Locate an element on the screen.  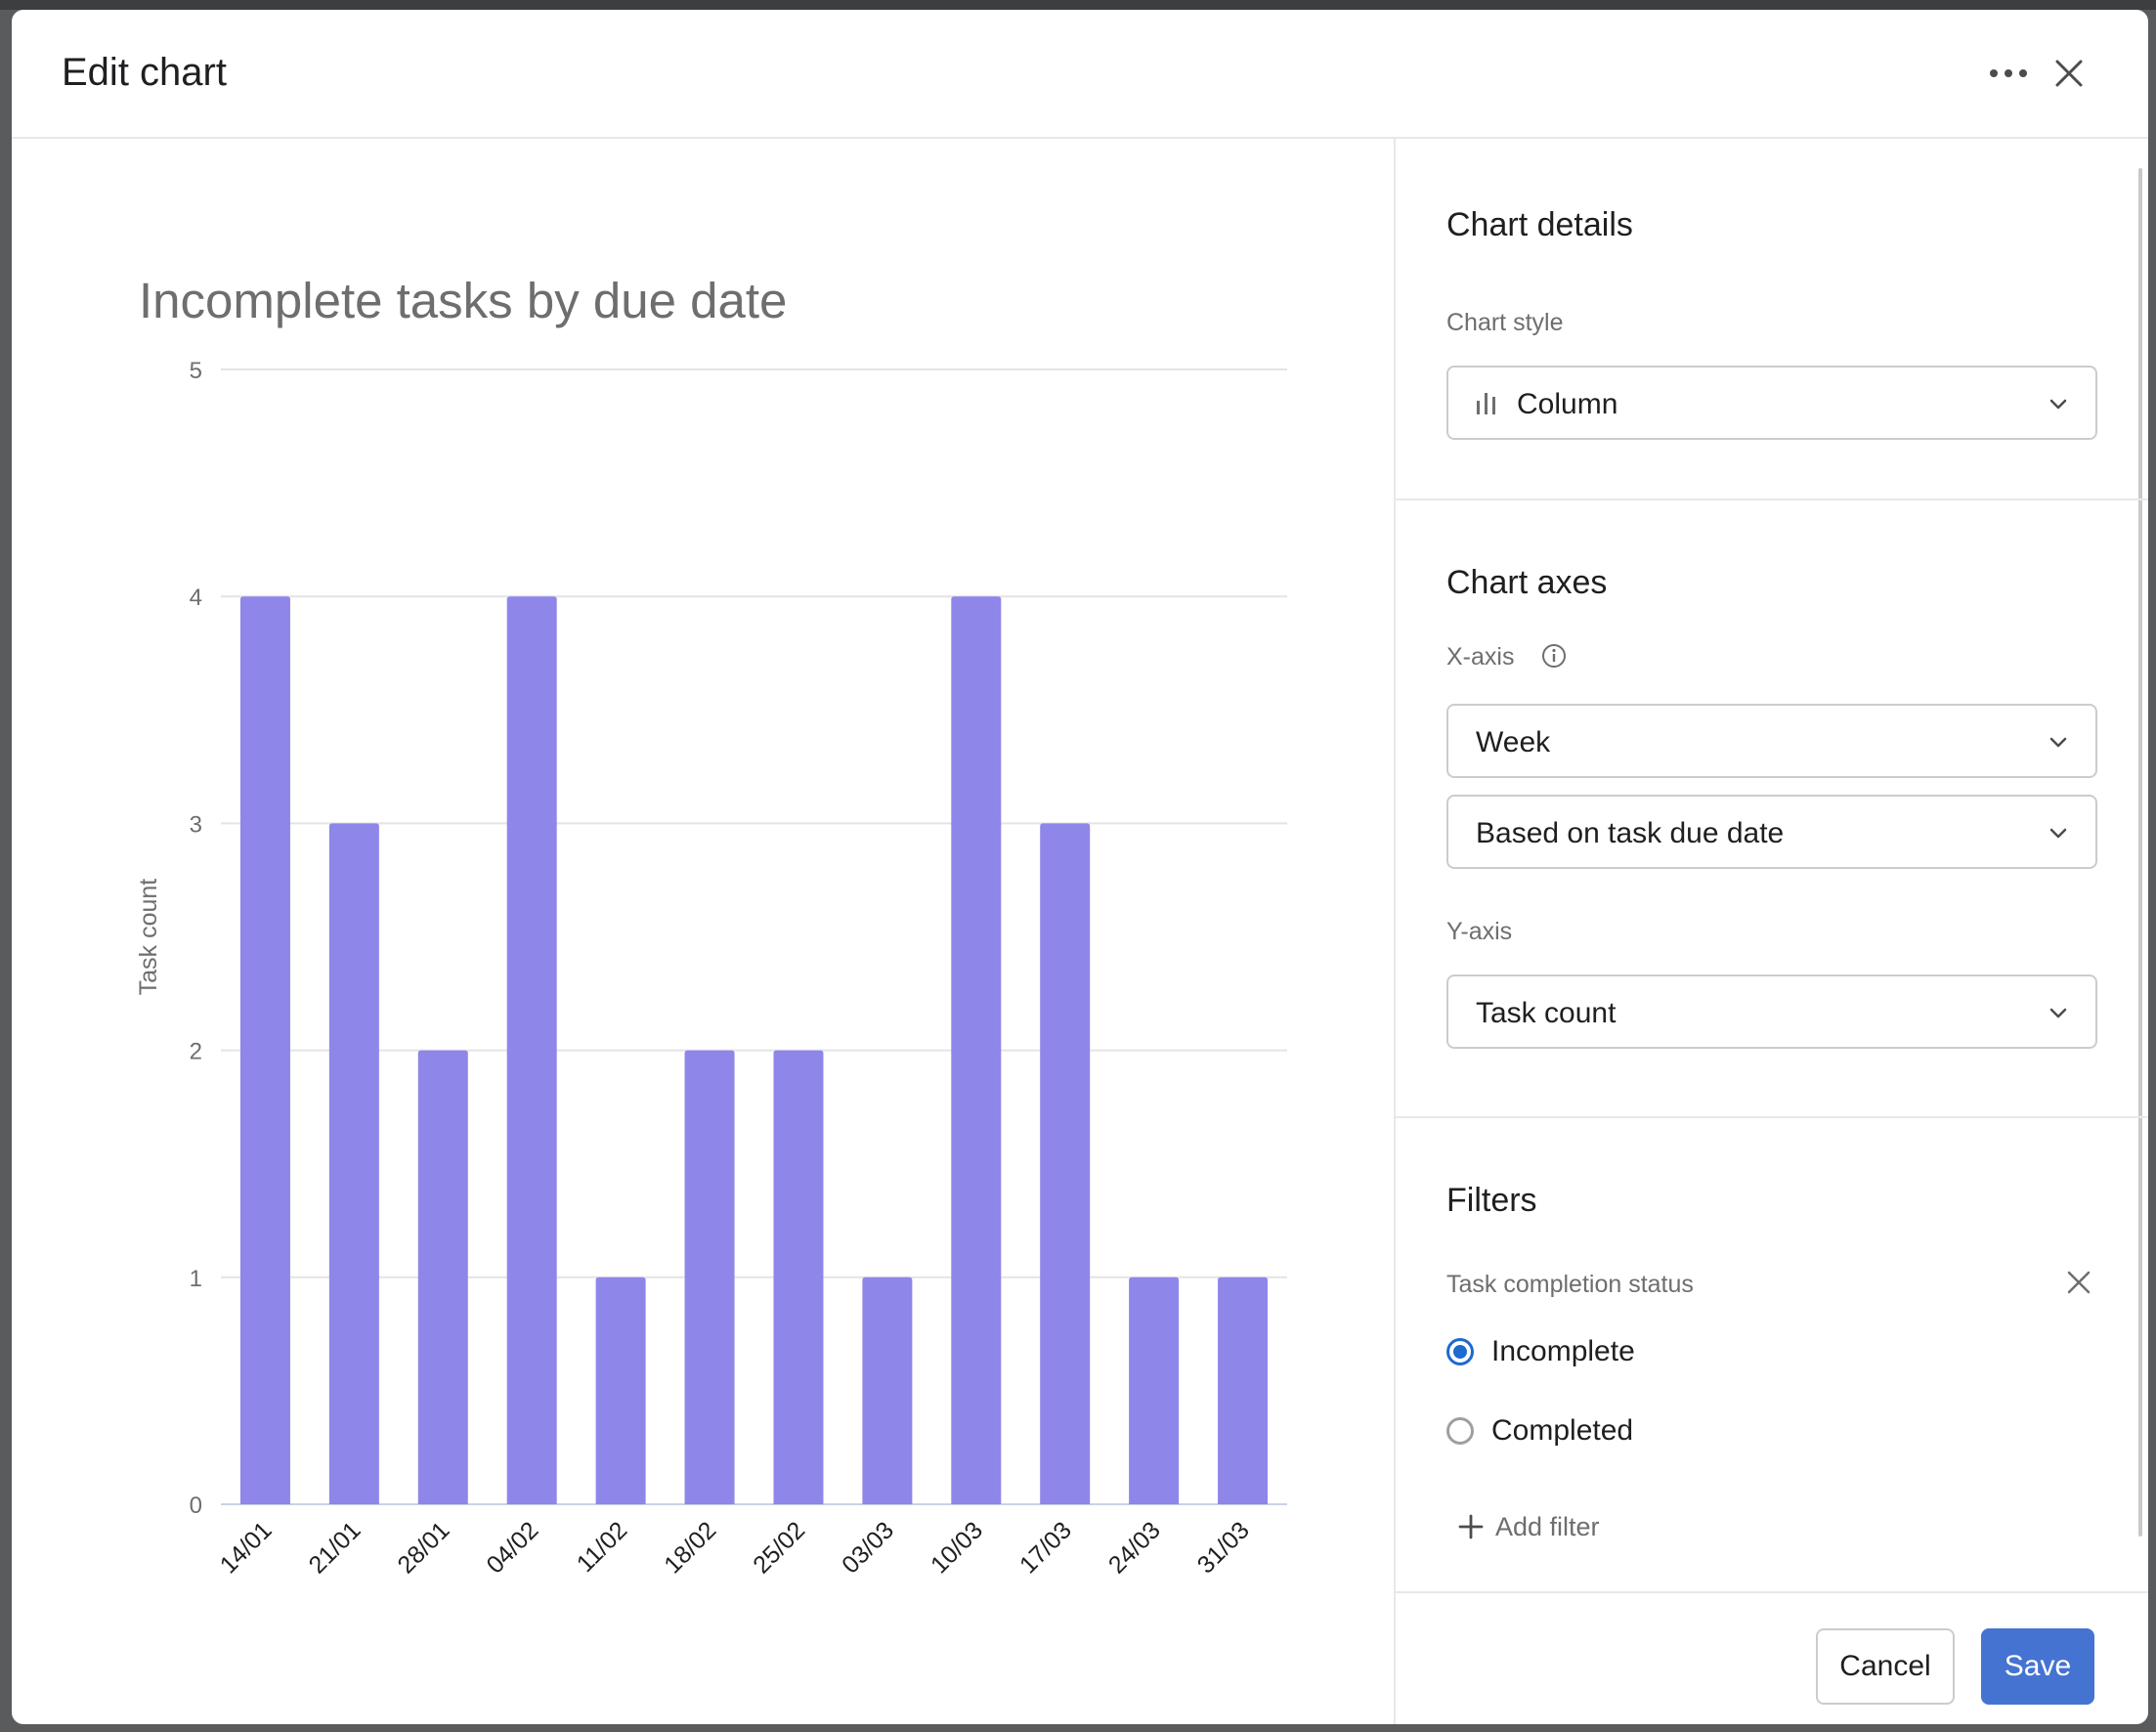
chart-style-label: Chart style is located at coordinates (1505, 322).